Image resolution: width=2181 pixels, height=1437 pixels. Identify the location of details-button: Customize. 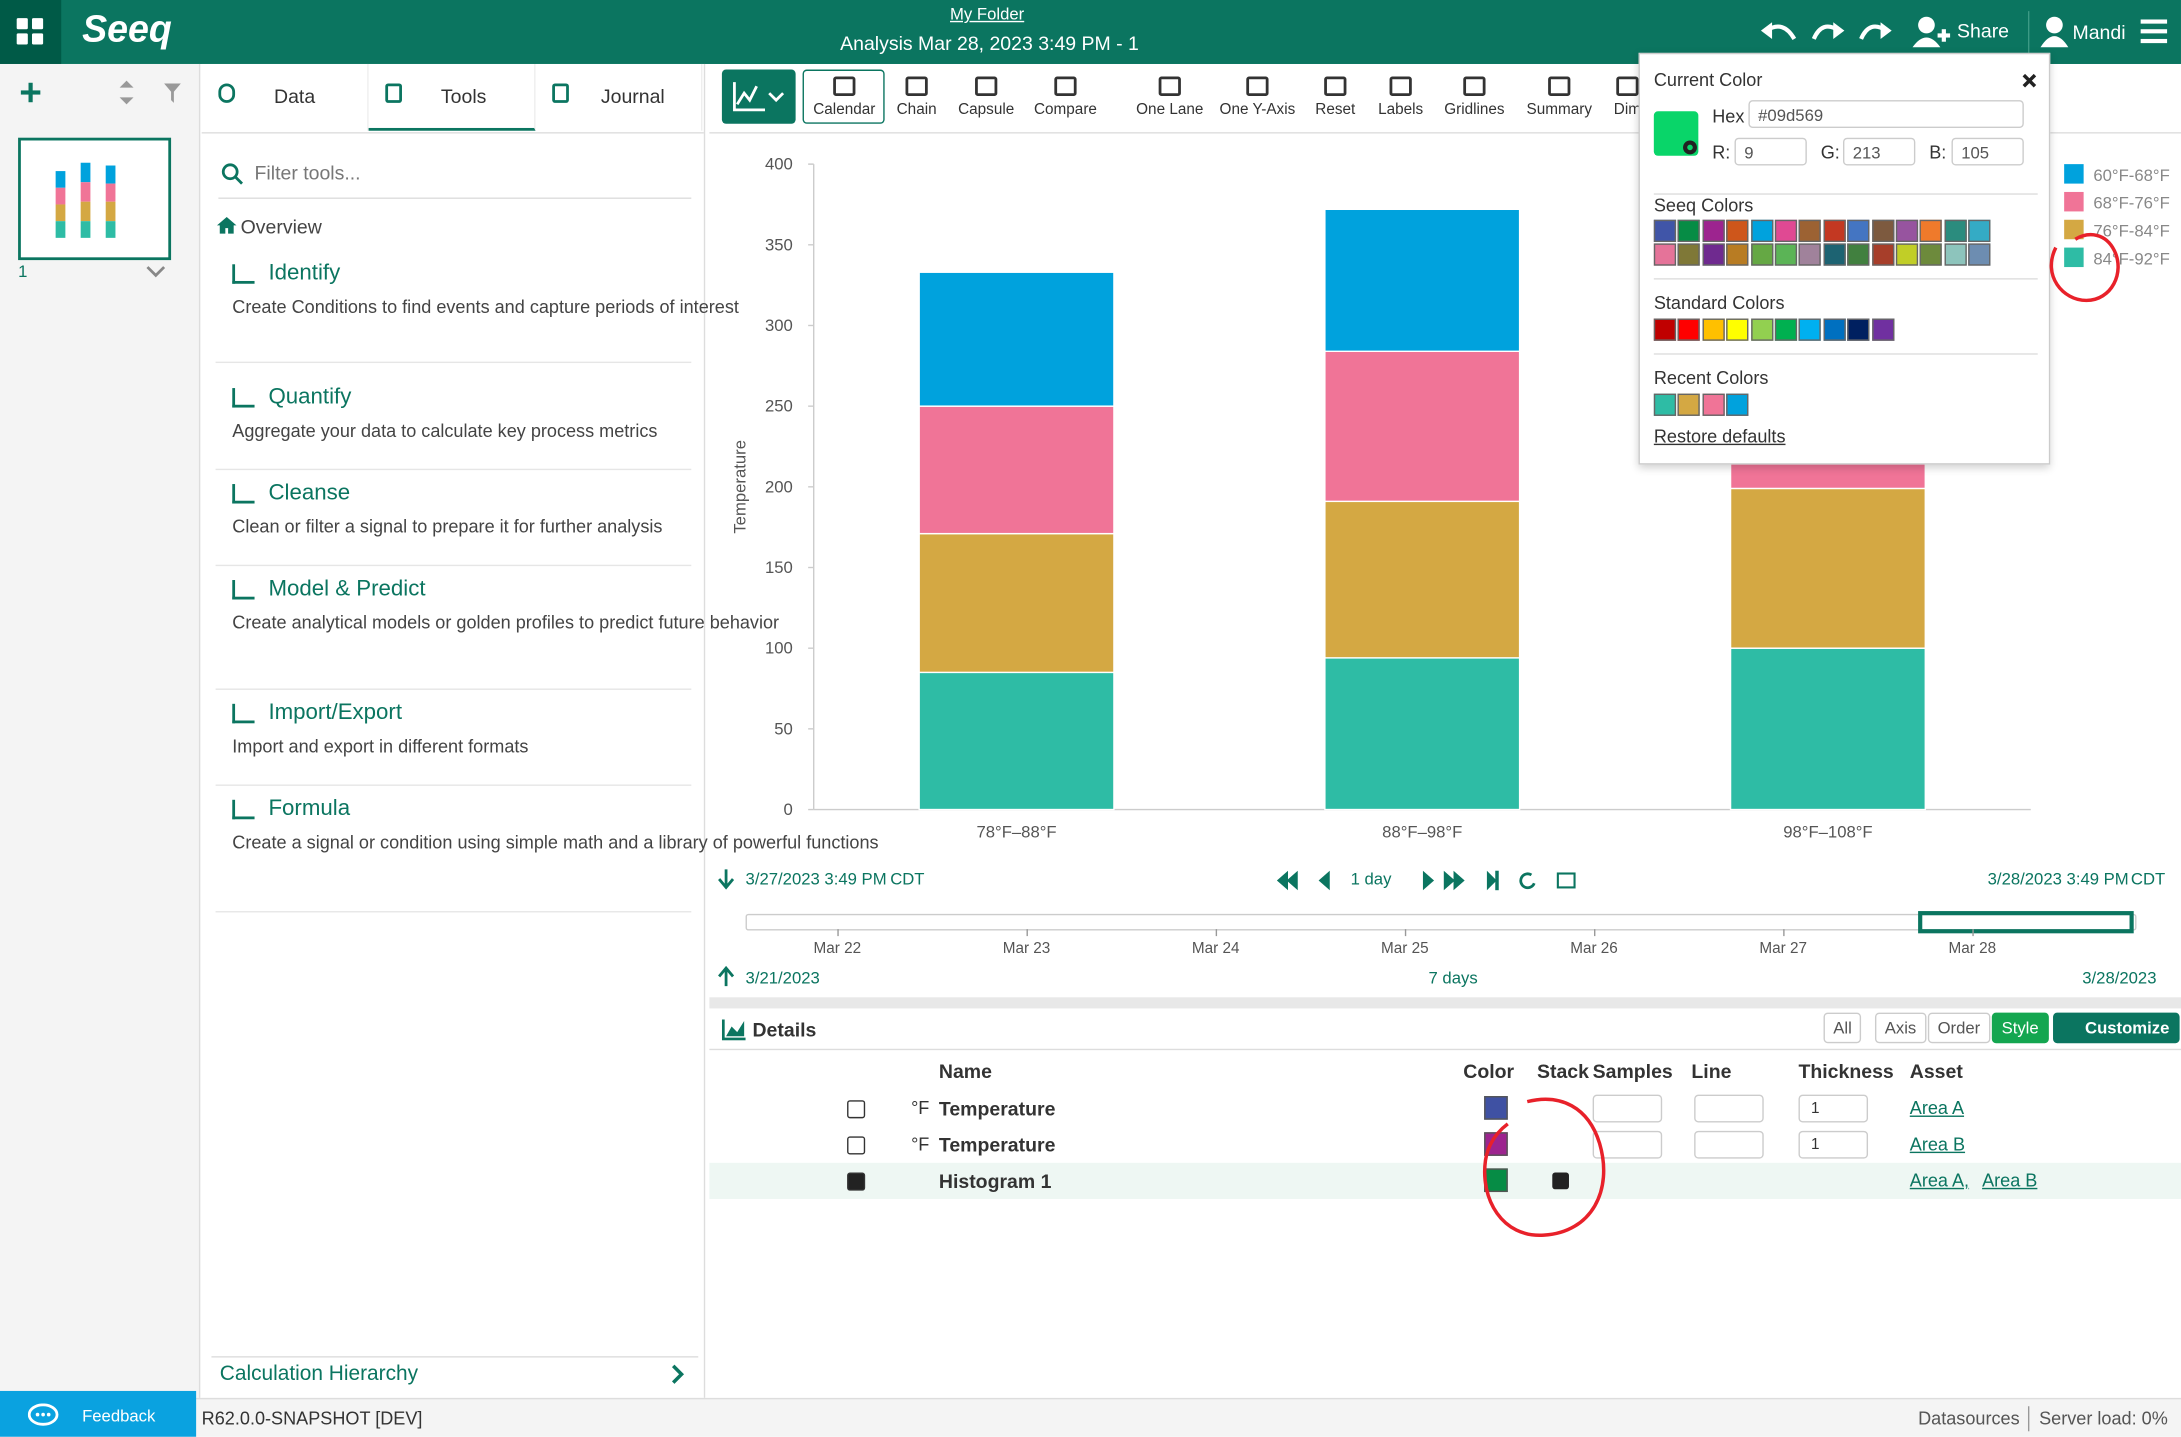
(2116, 1028).